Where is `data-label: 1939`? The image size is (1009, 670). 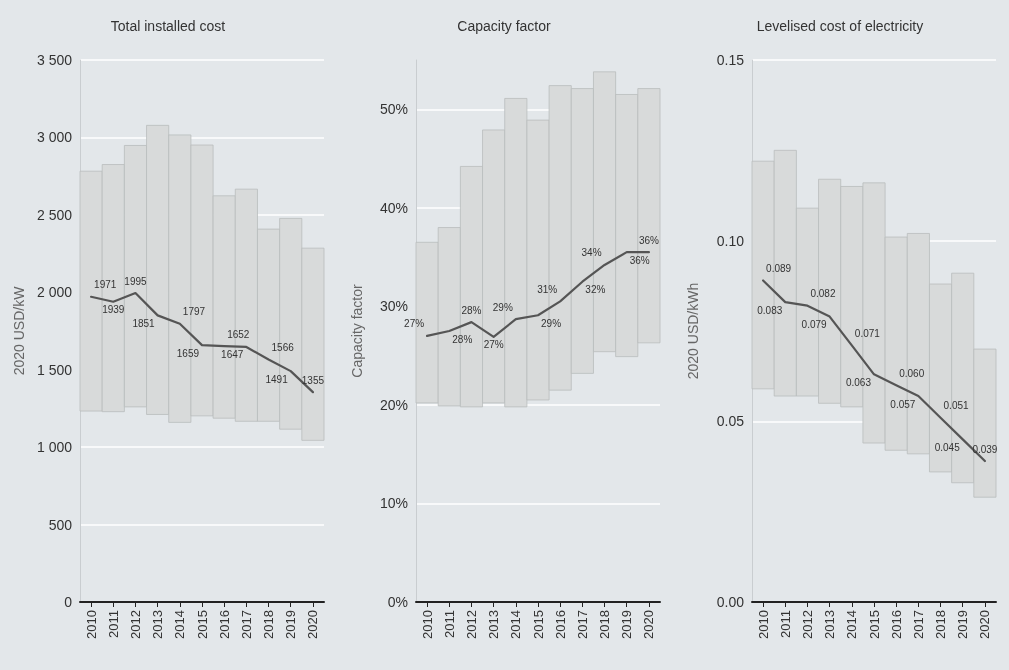
data-label: 1939 is located at coordinates (113, 310).